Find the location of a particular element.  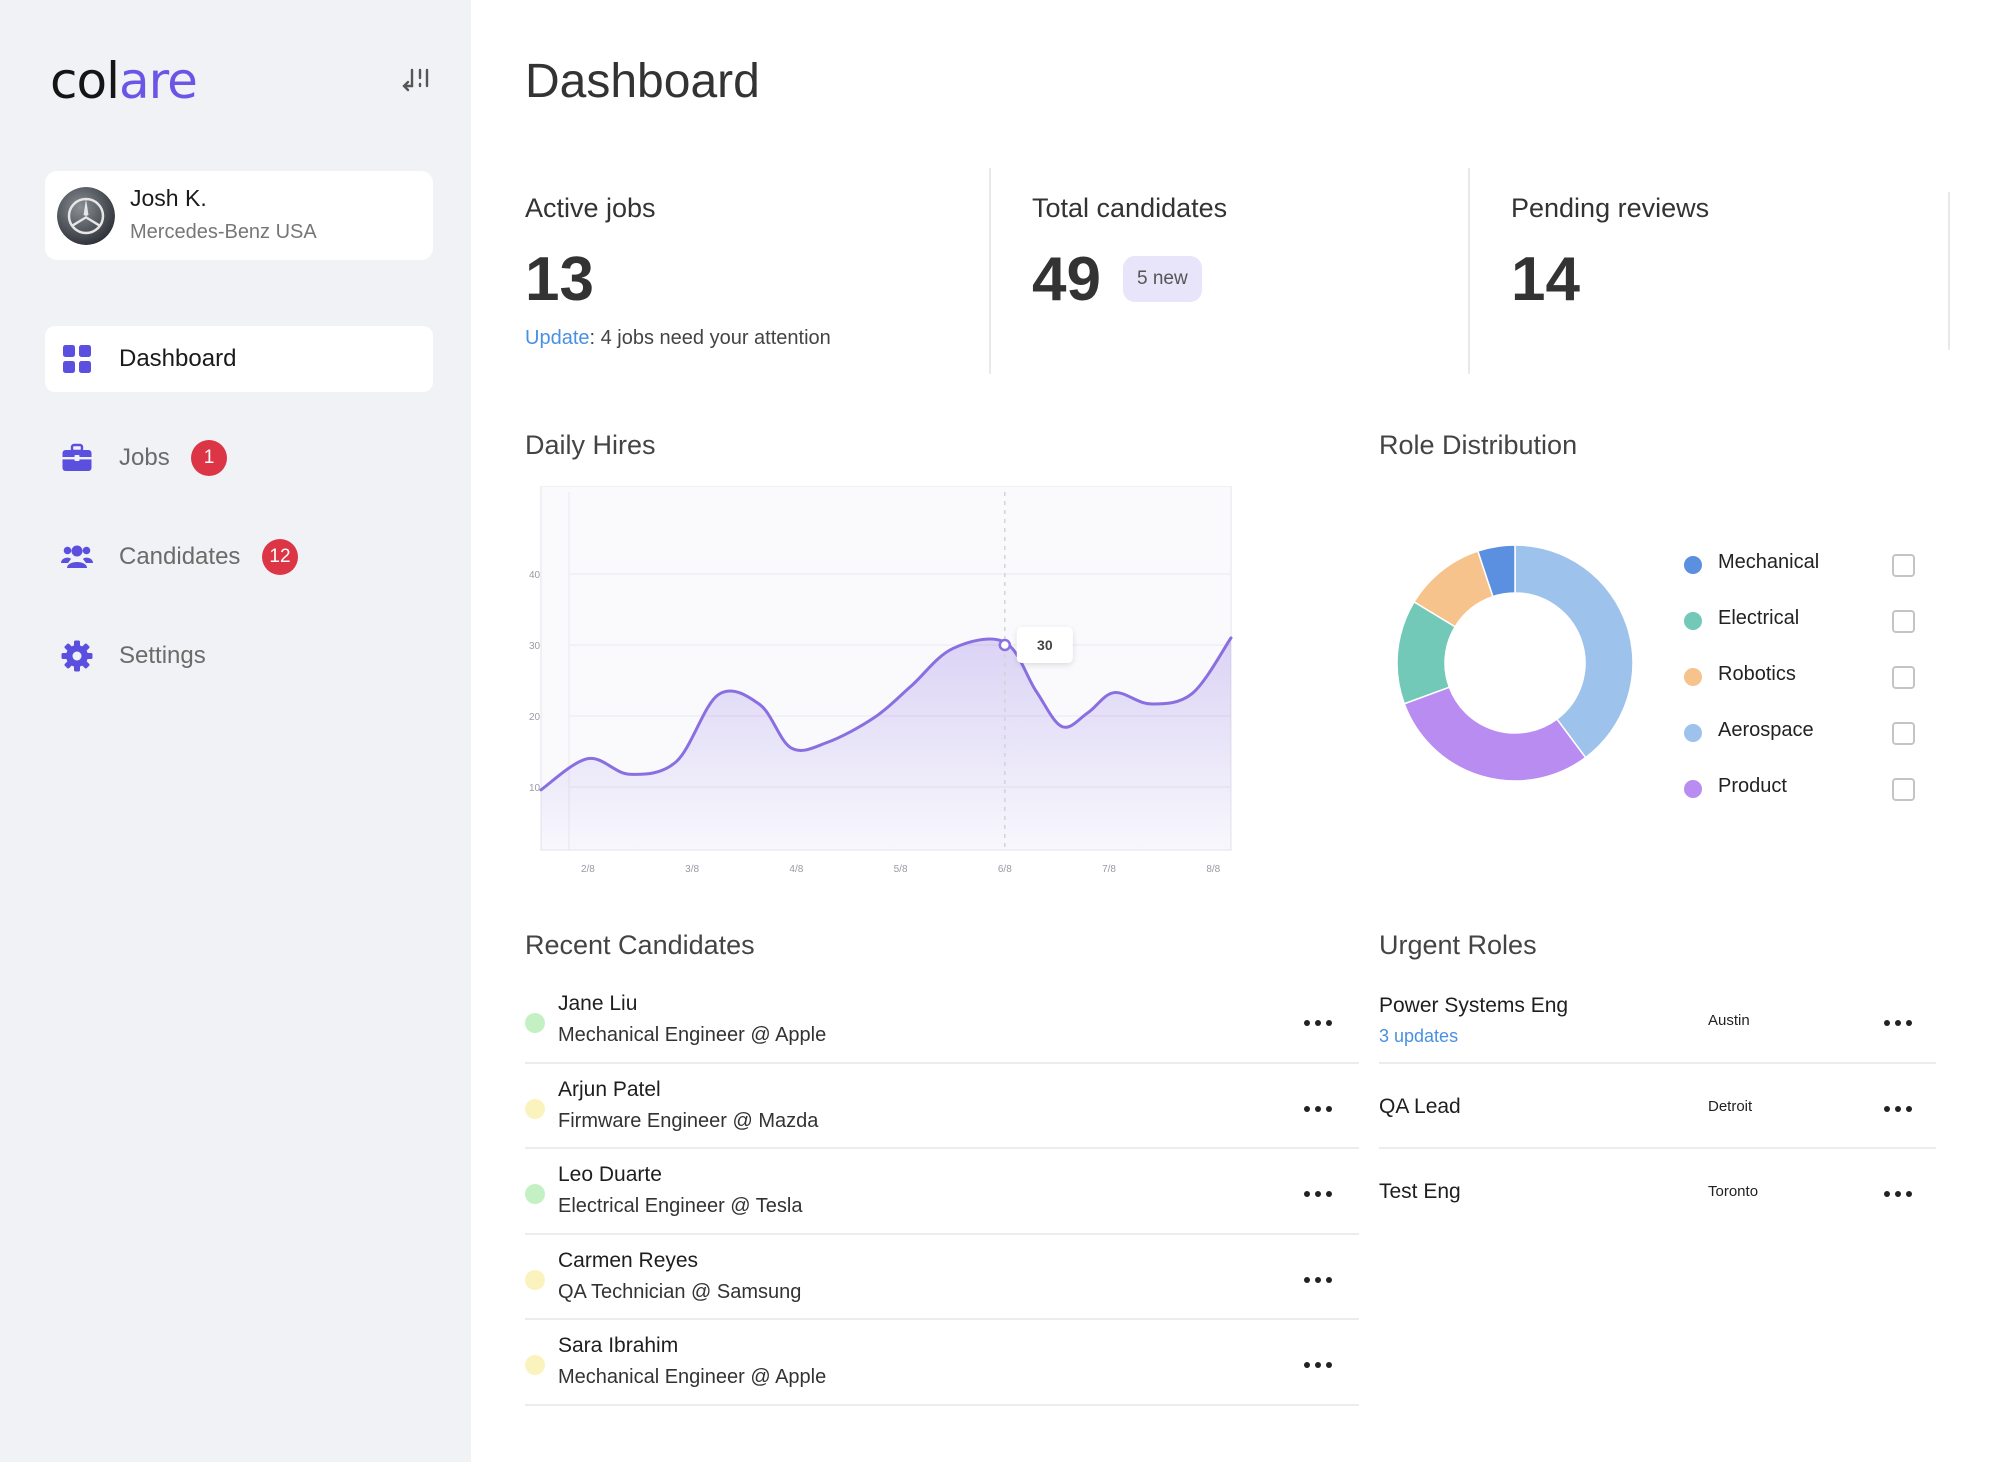

page-title: Dashboard is located at coordinates (642, 81).